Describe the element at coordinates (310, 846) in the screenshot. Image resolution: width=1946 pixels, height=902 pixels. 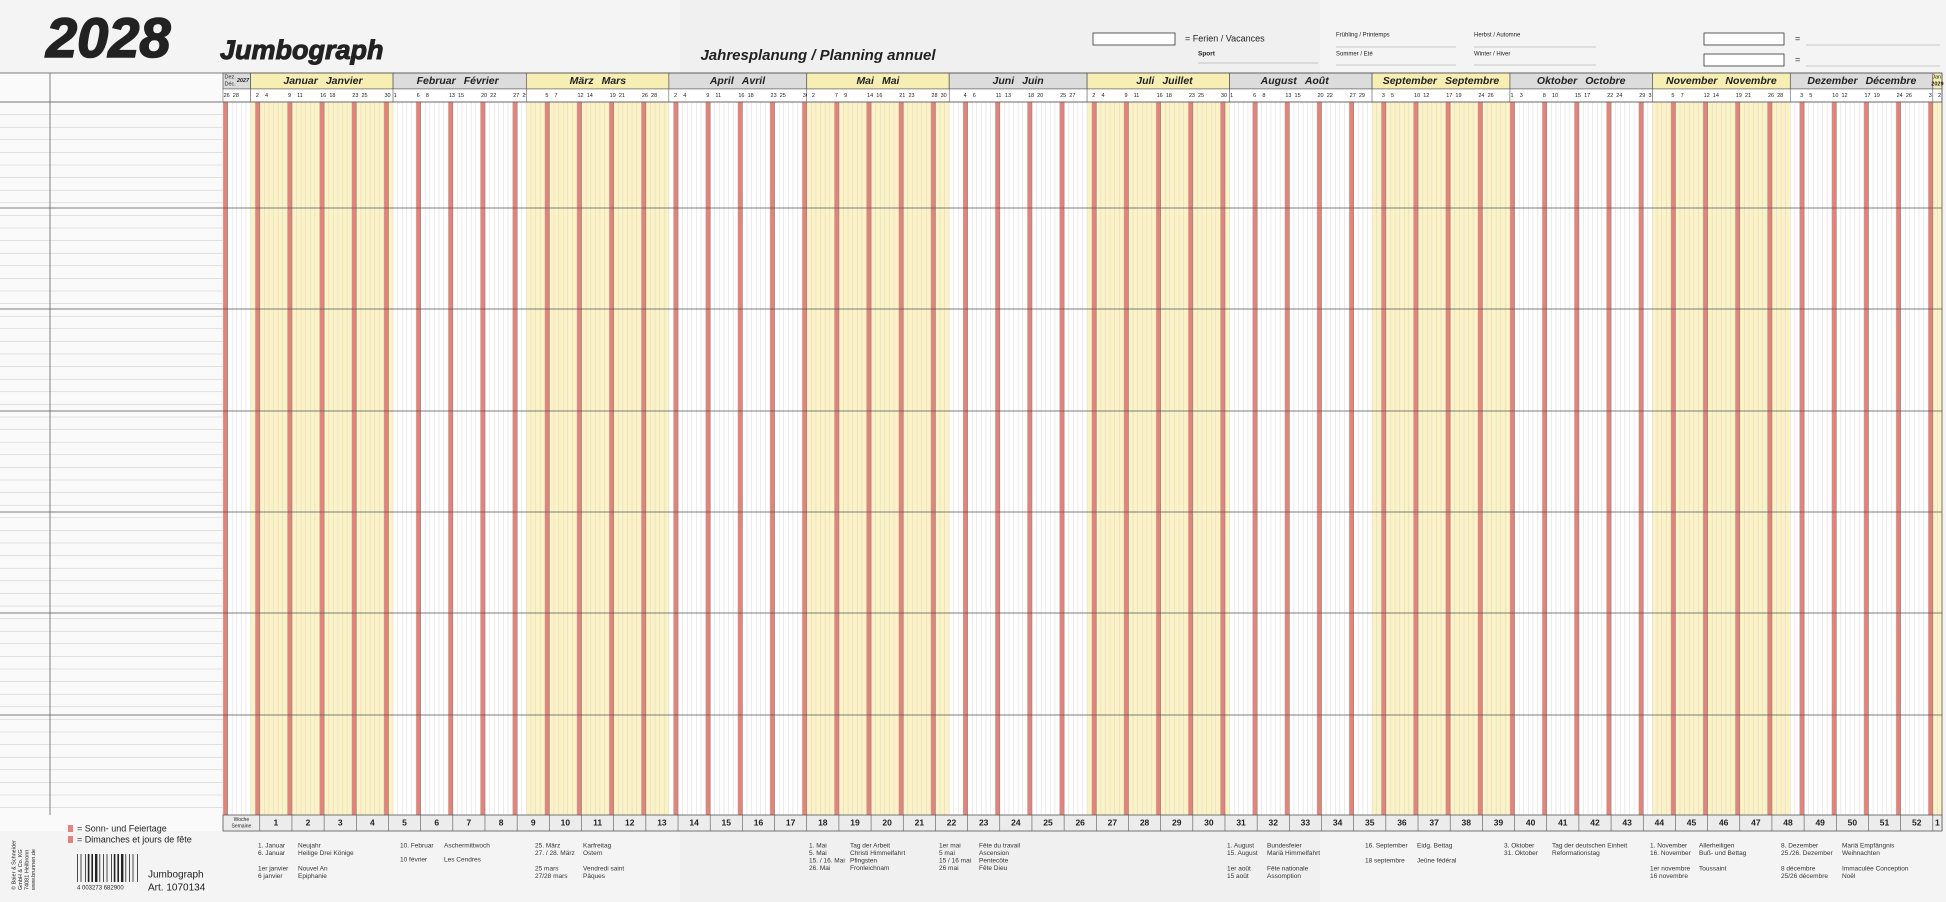
I see `holiday-name: Neujahr` at that location.